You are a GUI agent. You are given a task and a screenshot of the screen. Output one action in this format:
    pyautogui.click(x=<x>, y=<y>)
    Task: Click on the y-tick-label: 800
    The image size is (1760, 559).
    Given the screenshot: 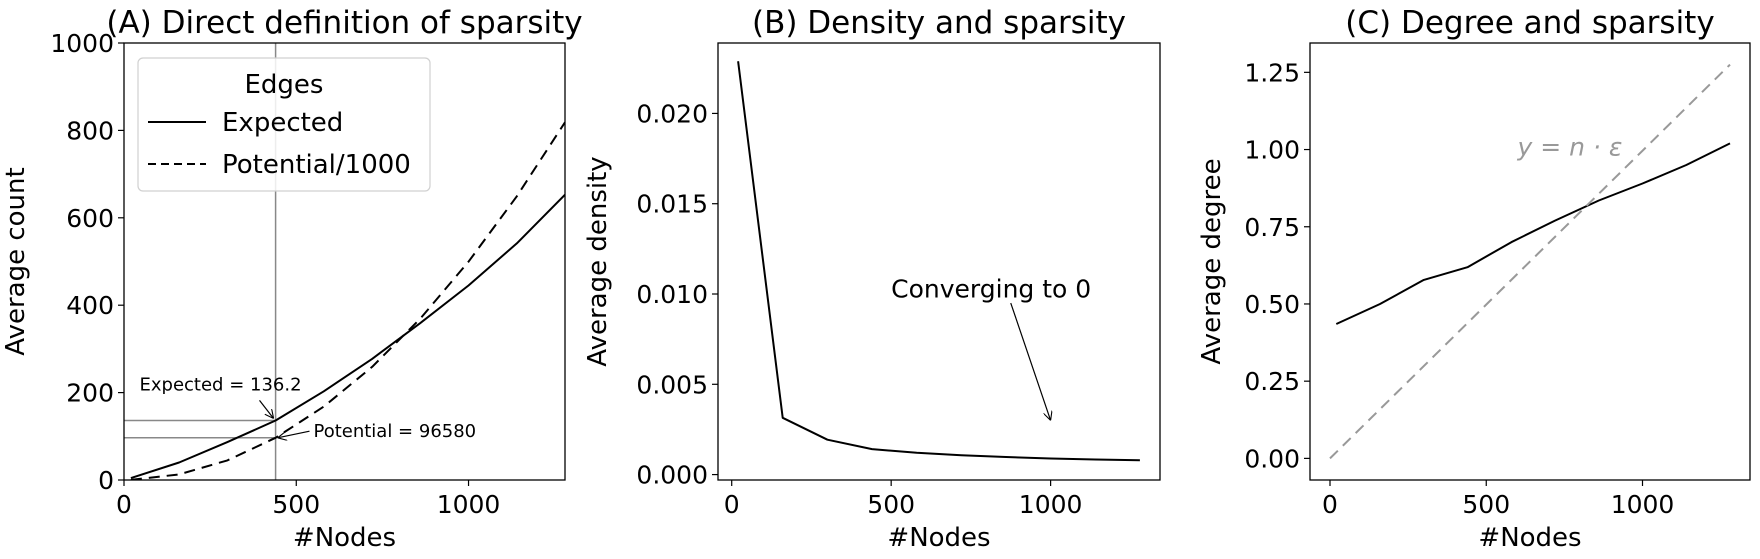 What is the action you would take?
    pyautogui.click(x=90, y=130)
    